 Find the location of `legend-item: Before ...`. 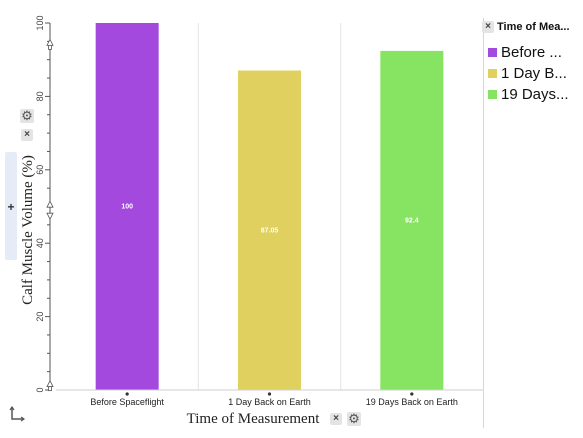

legend-item: Before ... is located at coordinates (525, 52).